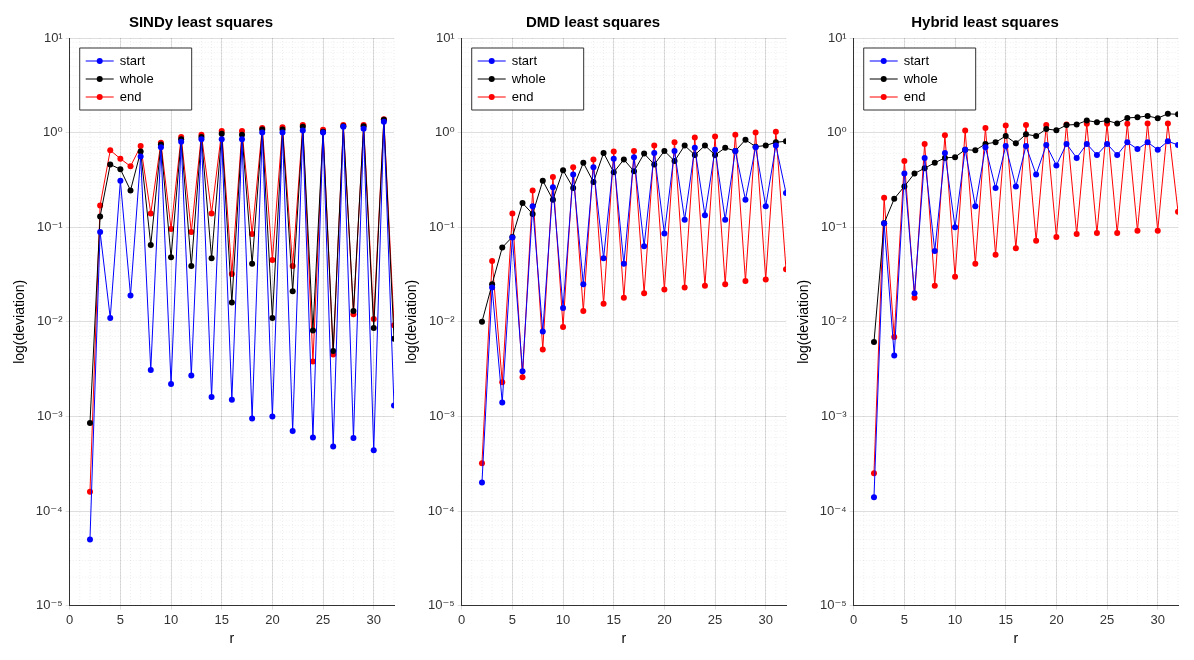 The image size is (1194, 660). Describe the element at coordinates (985, 22) in the screenshot. I see `chart-title: Hybrid least squares` at that location.